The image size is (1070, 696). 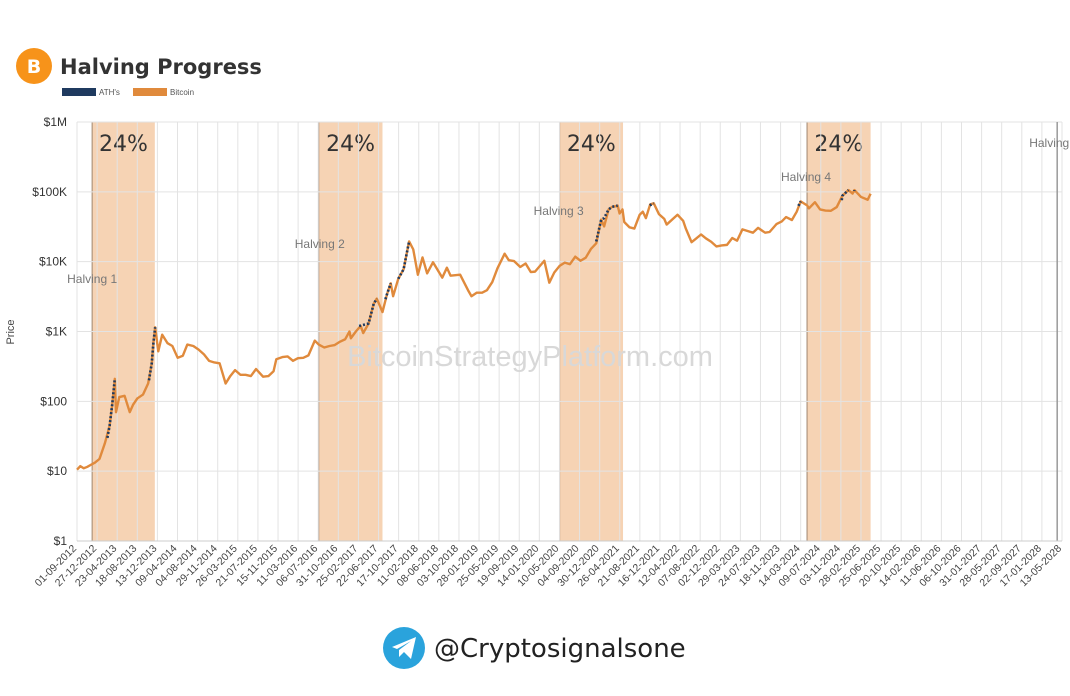 I want to click on bitcoin-logo-glyph: B, so click(x=34, y=67).